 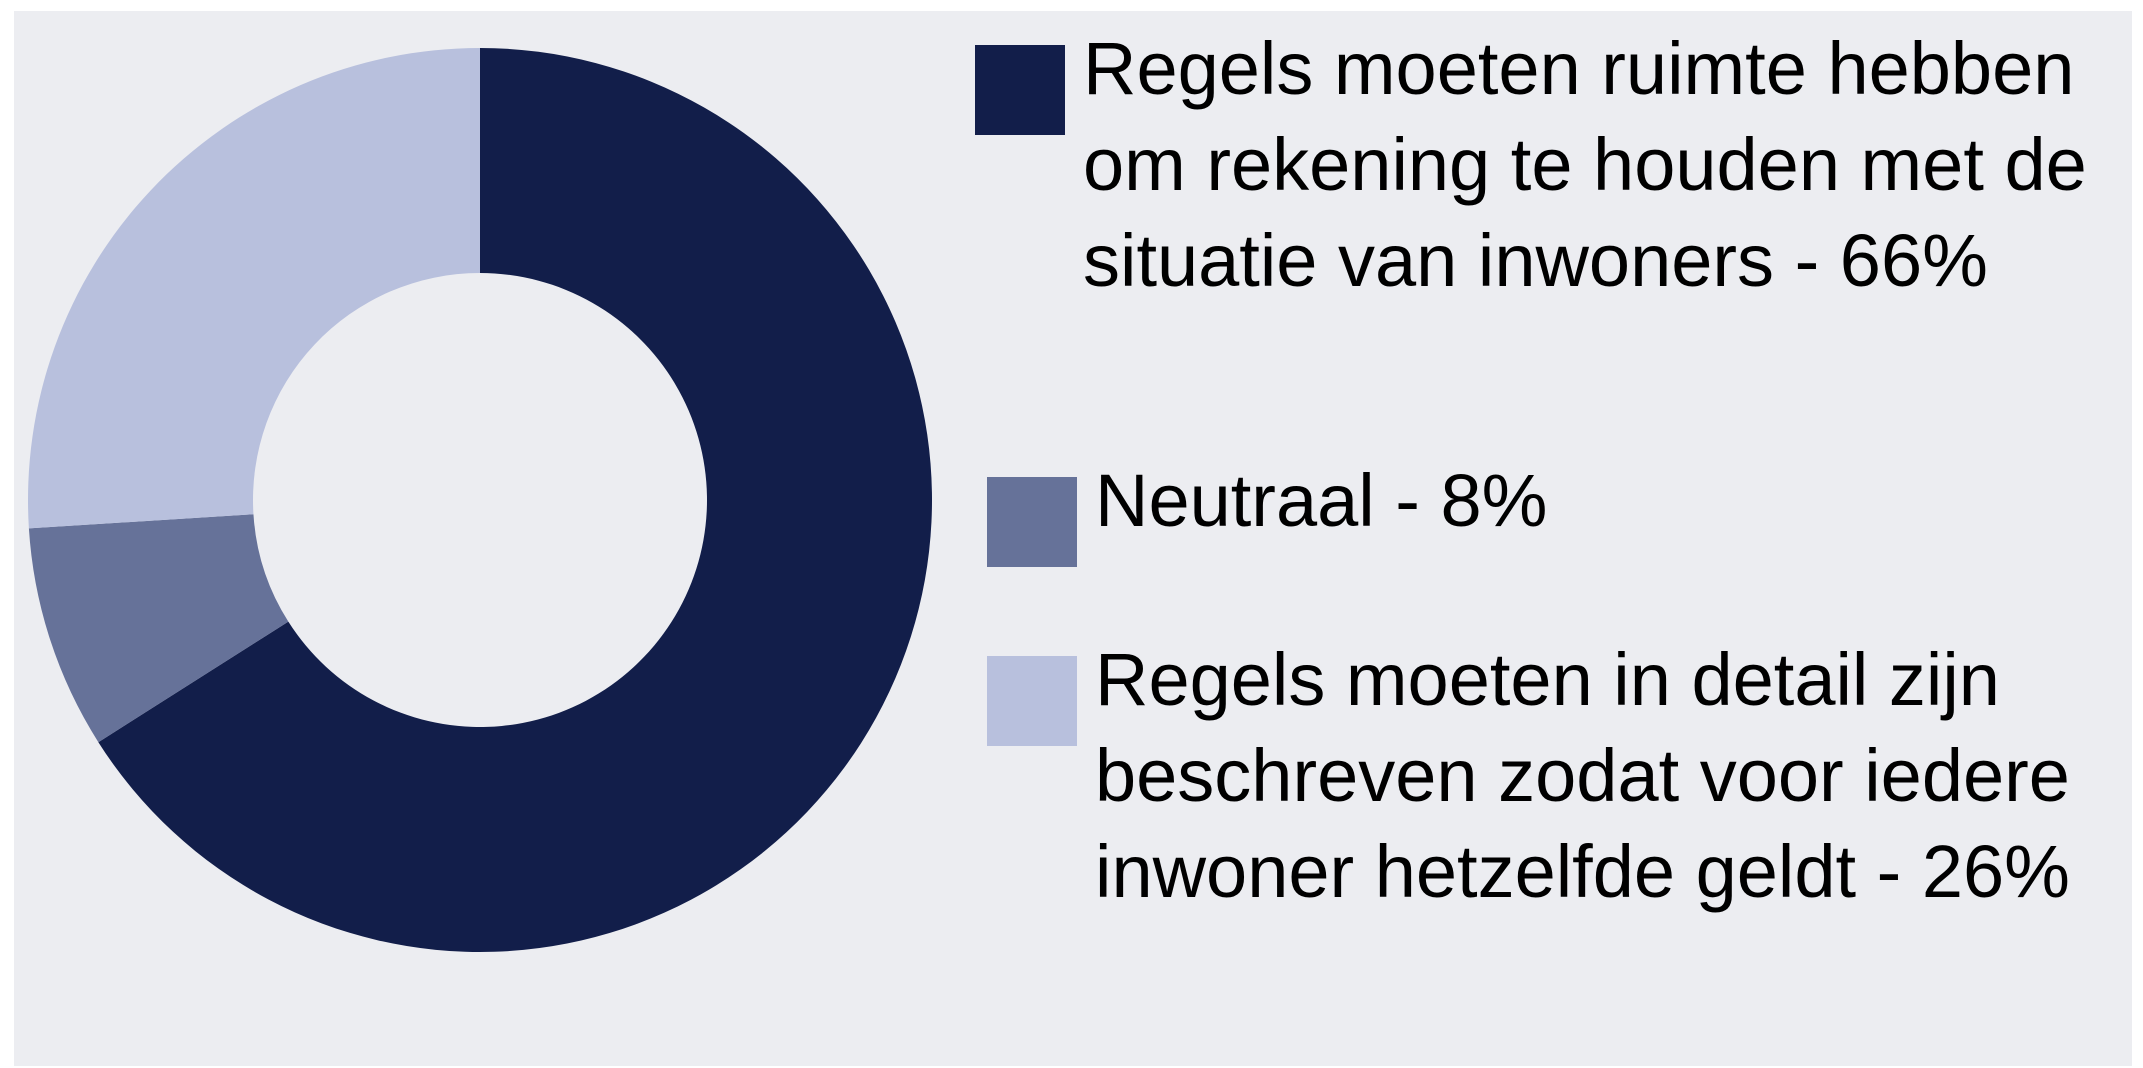 I want to click on legend-item: Neutraal - 8%, so click(x=1551, y=510).